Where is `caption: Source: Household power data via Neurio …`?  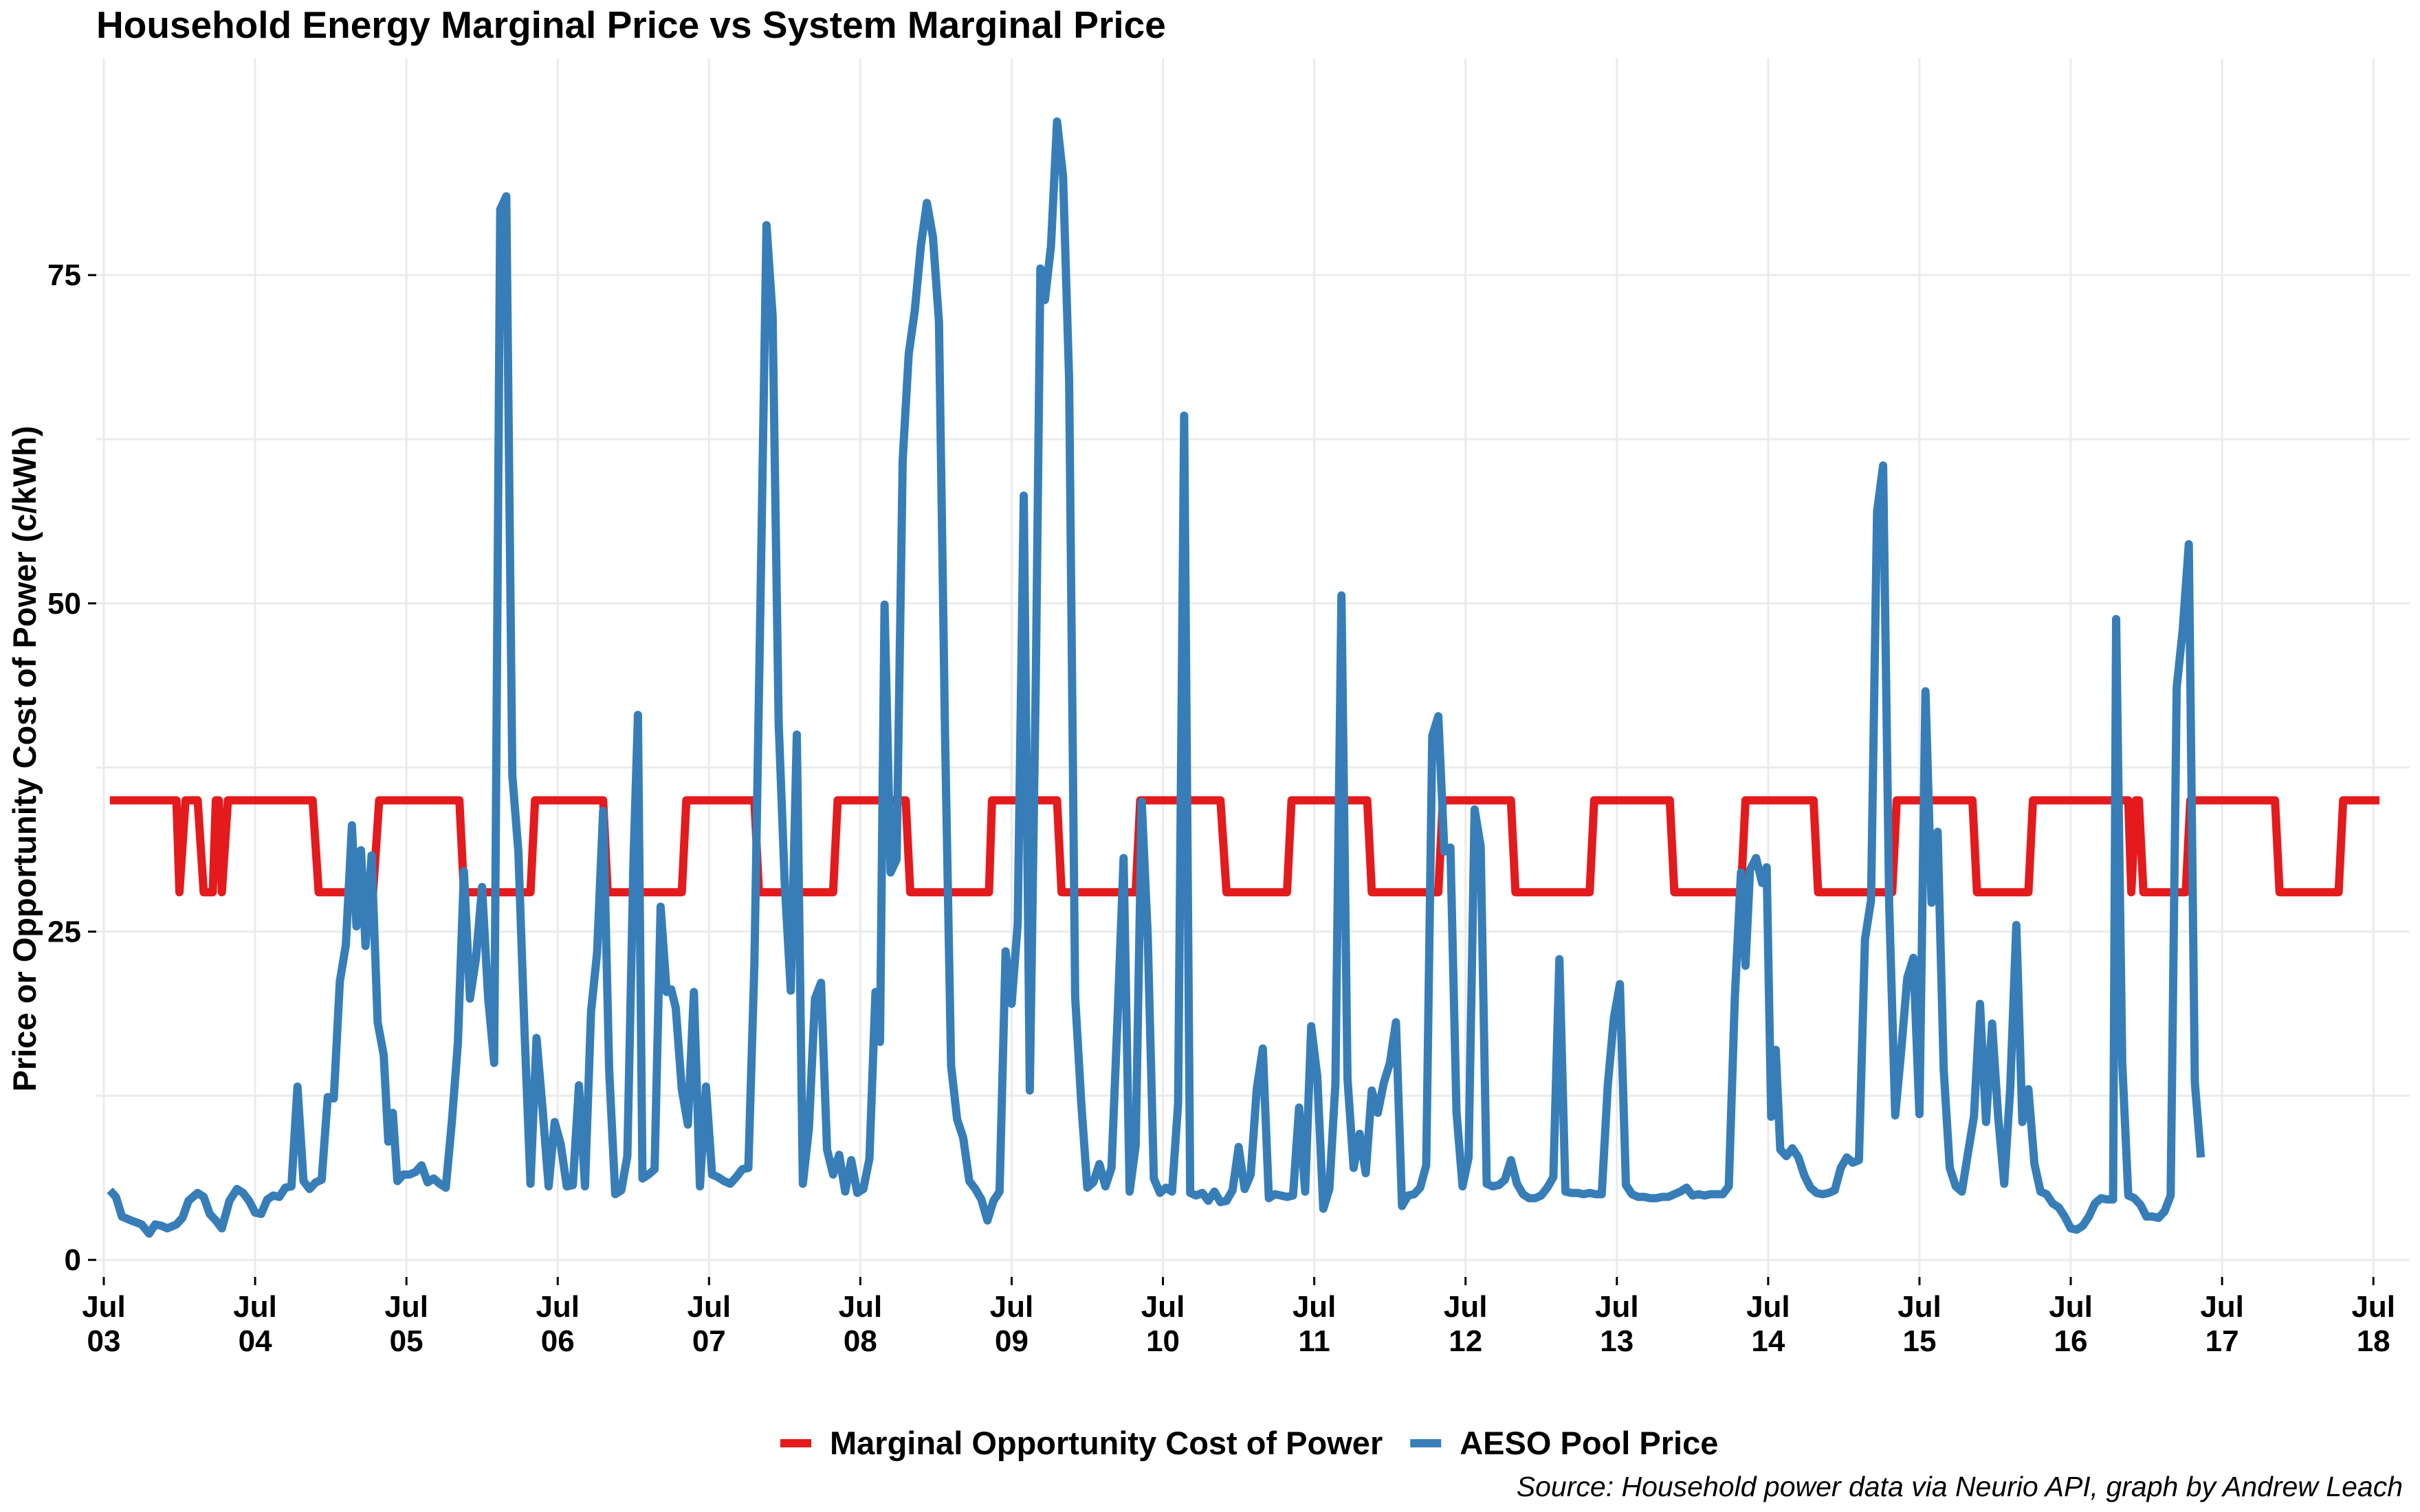 caption: Source: Household power data via Neurio … is located at coordinates (1960, 1486).